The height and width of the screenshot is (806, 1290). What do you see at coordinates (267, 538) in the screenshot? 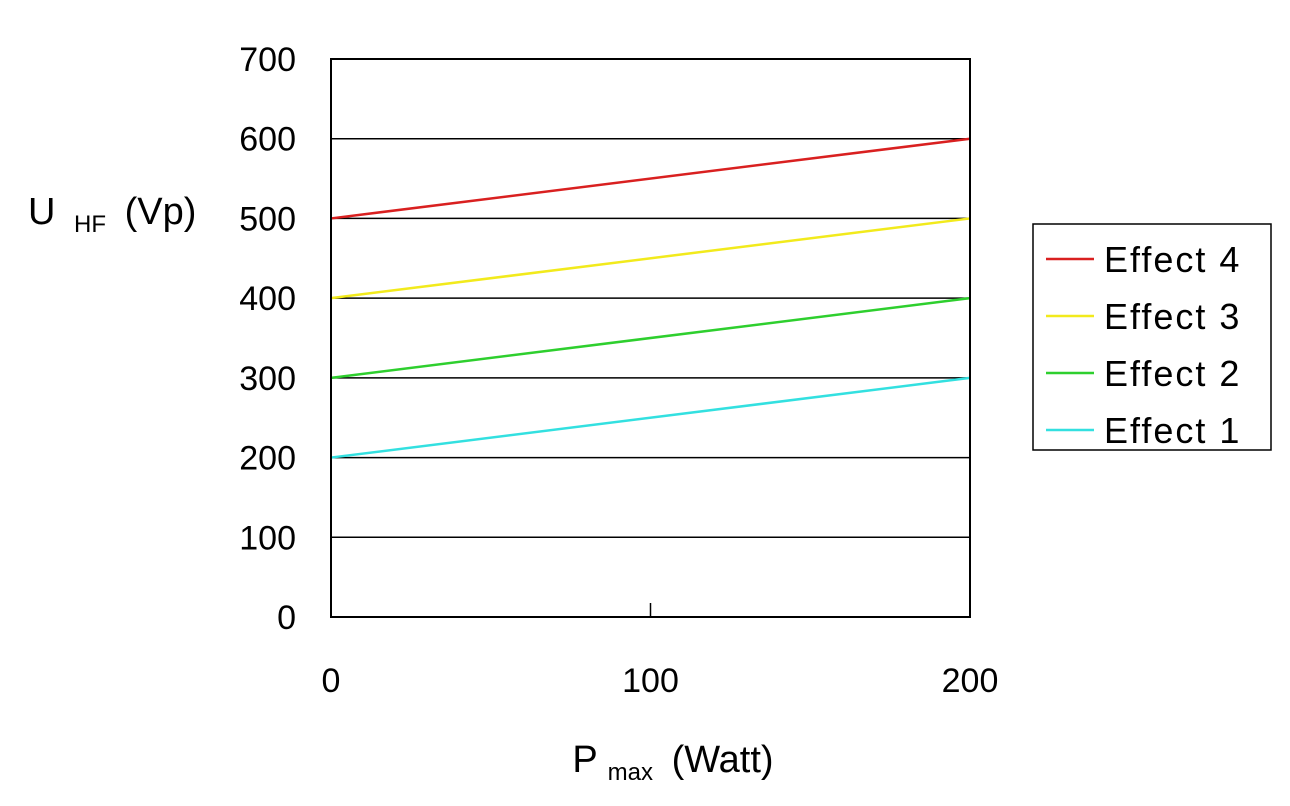
I see `y-tick-label: 100` at bounding box center [267, 538].